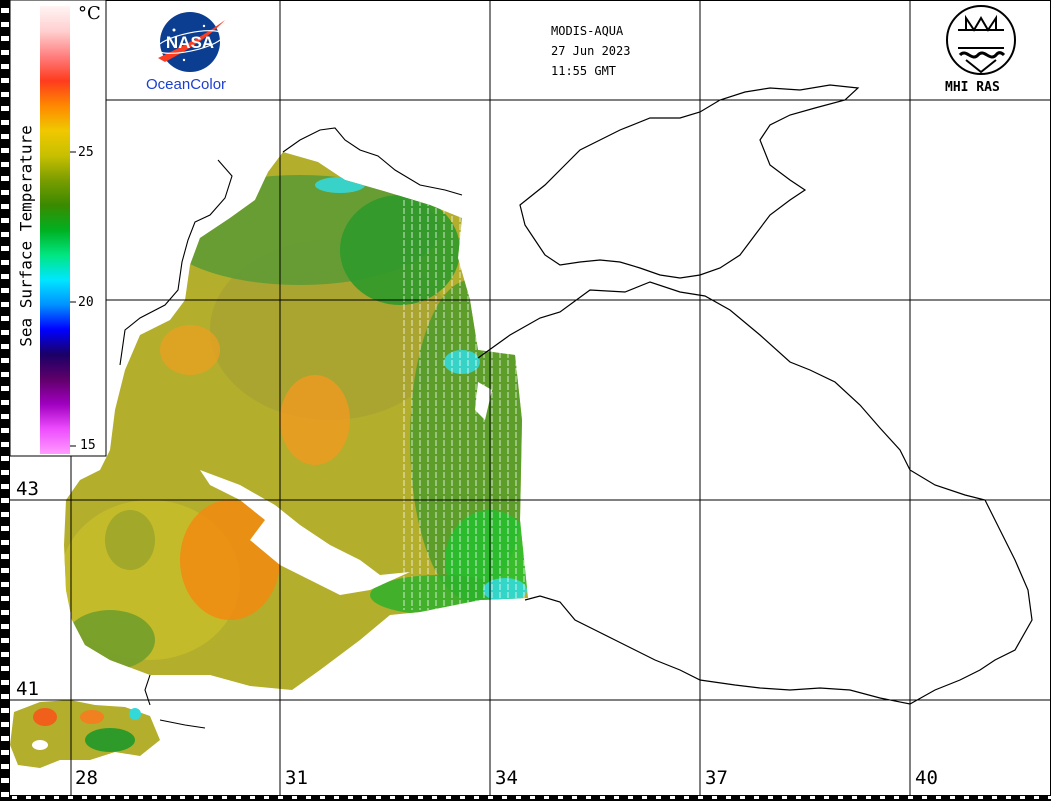 The width and height of the screenshot is (1051, 801). What do you see at coordinates (506, 778) in the screenshot?
I see `longitude-label-34: 34` at bounding box center [506, 778].